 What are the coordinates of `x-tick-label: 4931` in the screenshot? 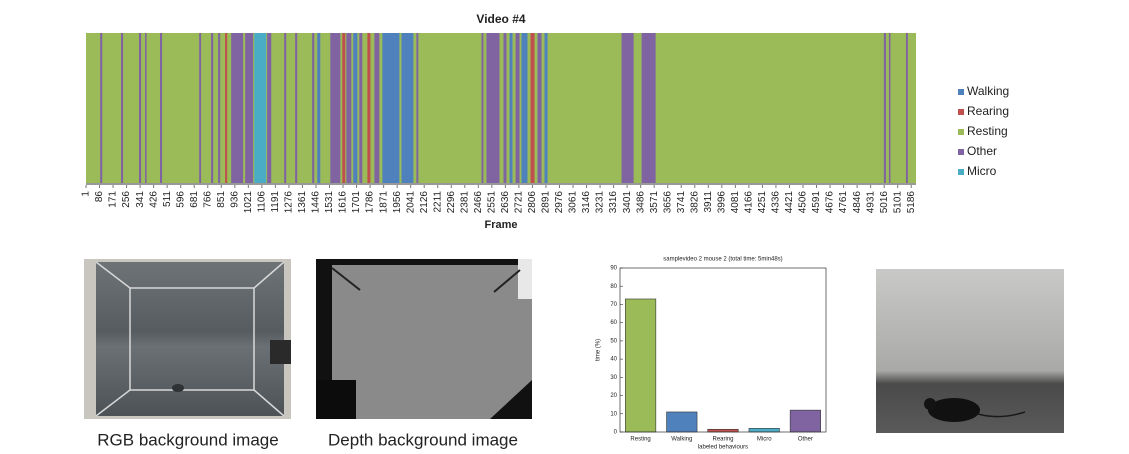 It's located at (870, 202).